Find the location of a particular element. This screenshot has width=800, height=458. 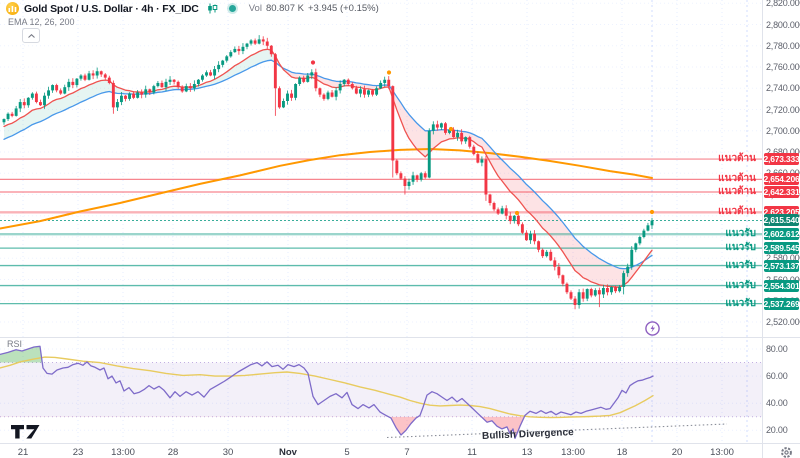

resistance-price-box: 2,673.333 is located at coordinates (781, 159).